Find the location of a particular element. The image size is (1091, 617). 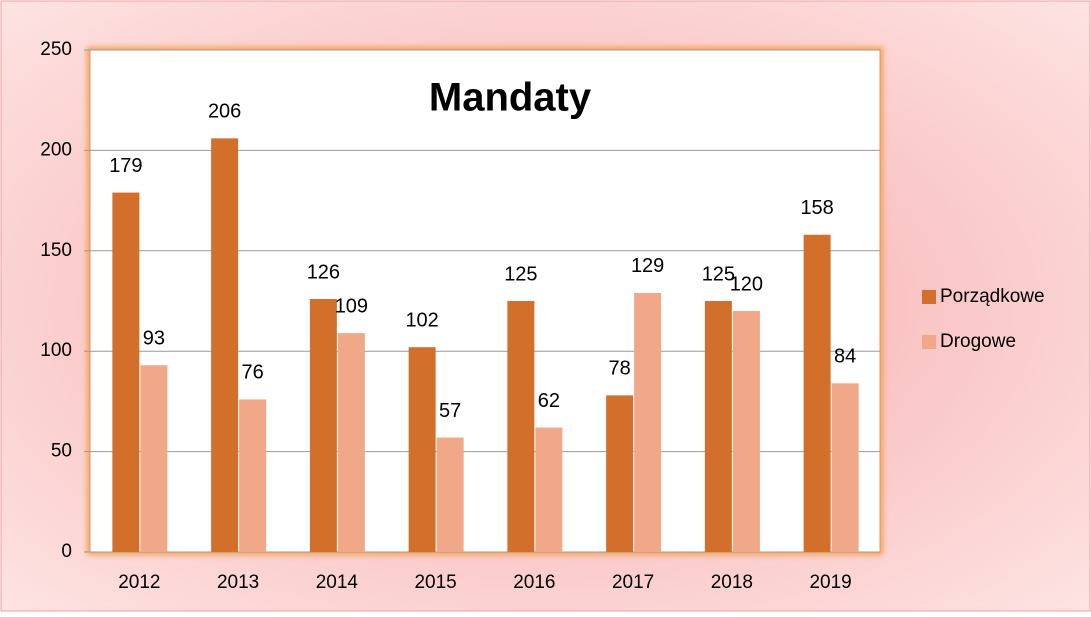

legend-label: Porządkowe is located at coordinates (992, 296).